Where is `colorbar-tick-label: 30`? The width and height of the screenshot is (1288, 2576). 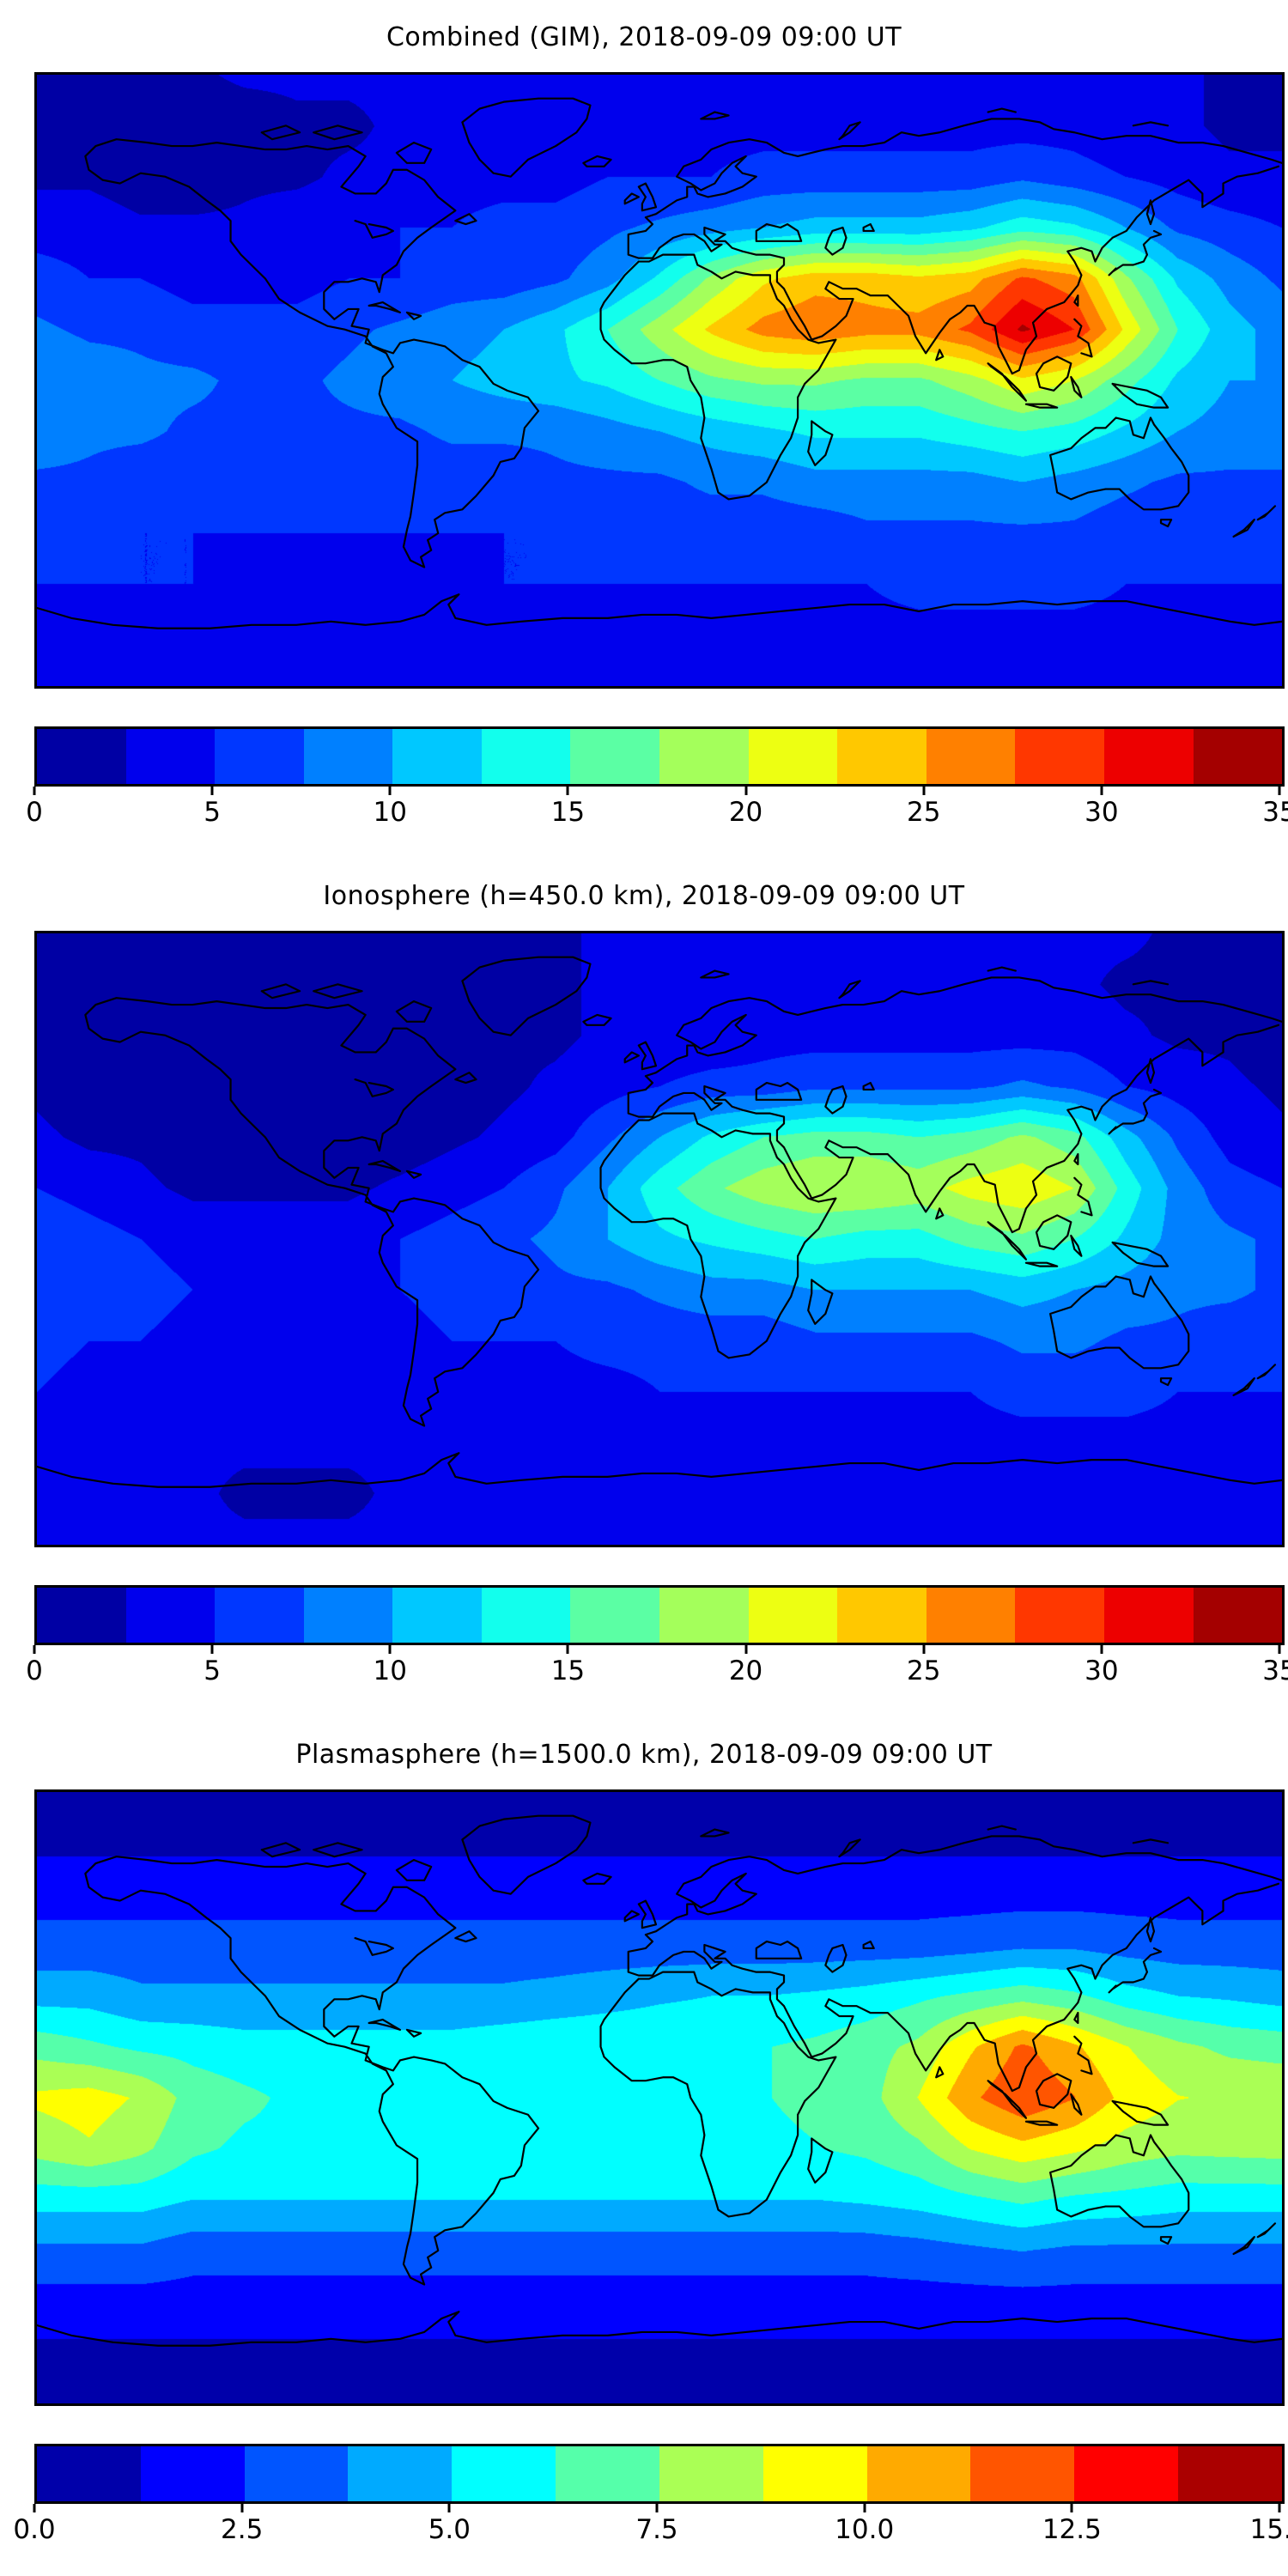
colorbar-tick-label: 30 is located at coordinates (1101, 812).